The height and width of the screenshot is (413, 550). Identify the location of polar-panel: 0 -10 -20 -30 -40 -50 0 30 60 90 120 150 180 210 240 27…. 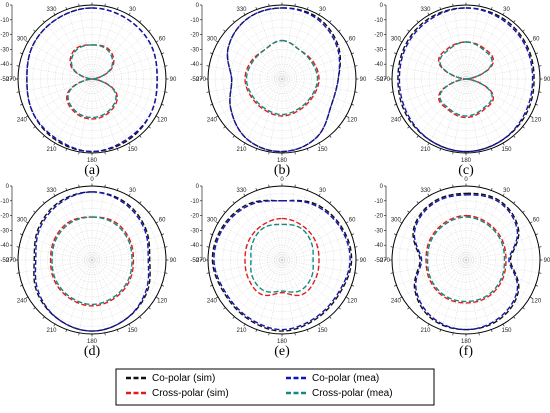
(278, 268).